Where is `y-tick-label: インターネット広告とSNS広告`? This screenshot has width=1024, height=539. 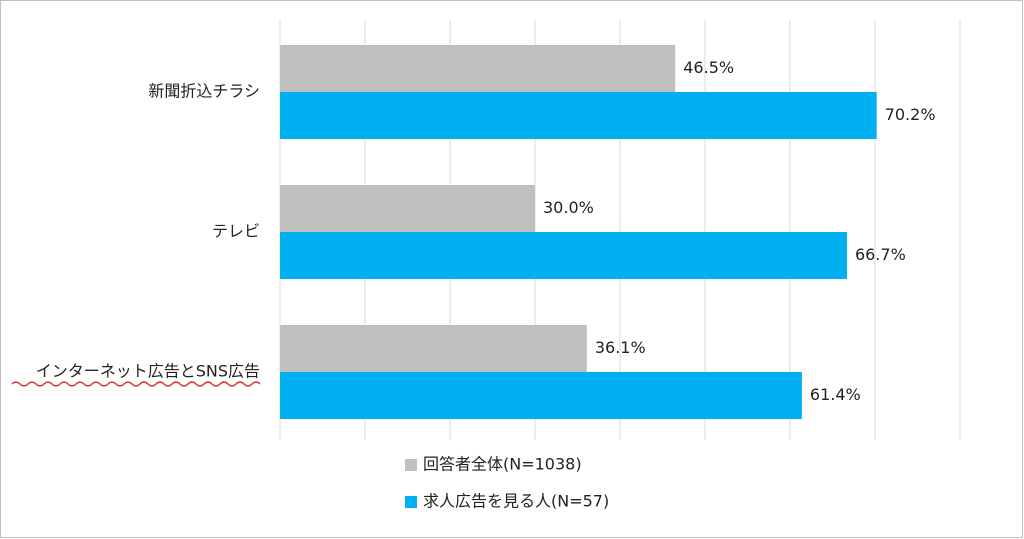
y-tick-label: インターネット広告とSNS広告 is located at coordinates (148, 371).